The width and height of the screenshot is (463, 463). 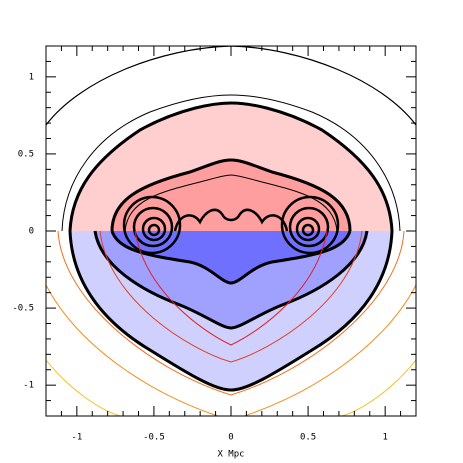 I want to click on x-axis-label: X Mpc, so click(x=230, y=455).